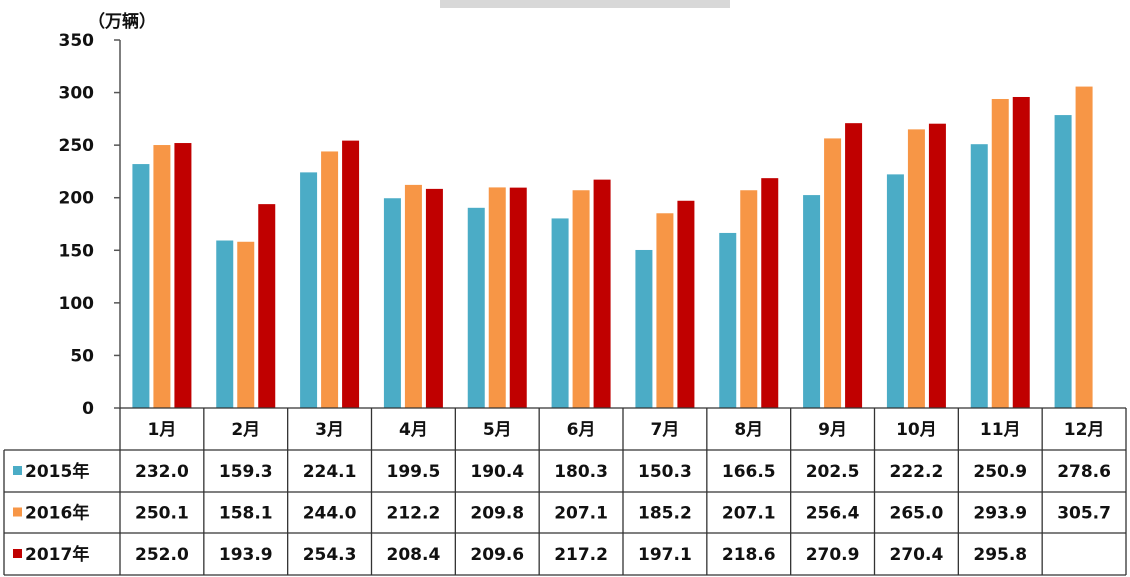 The image size is (1130, 577). What do you see at coordinates (1000, 472) in the screenshot?
I see `data-label: 250.9` at bounding box center [1000, 472].